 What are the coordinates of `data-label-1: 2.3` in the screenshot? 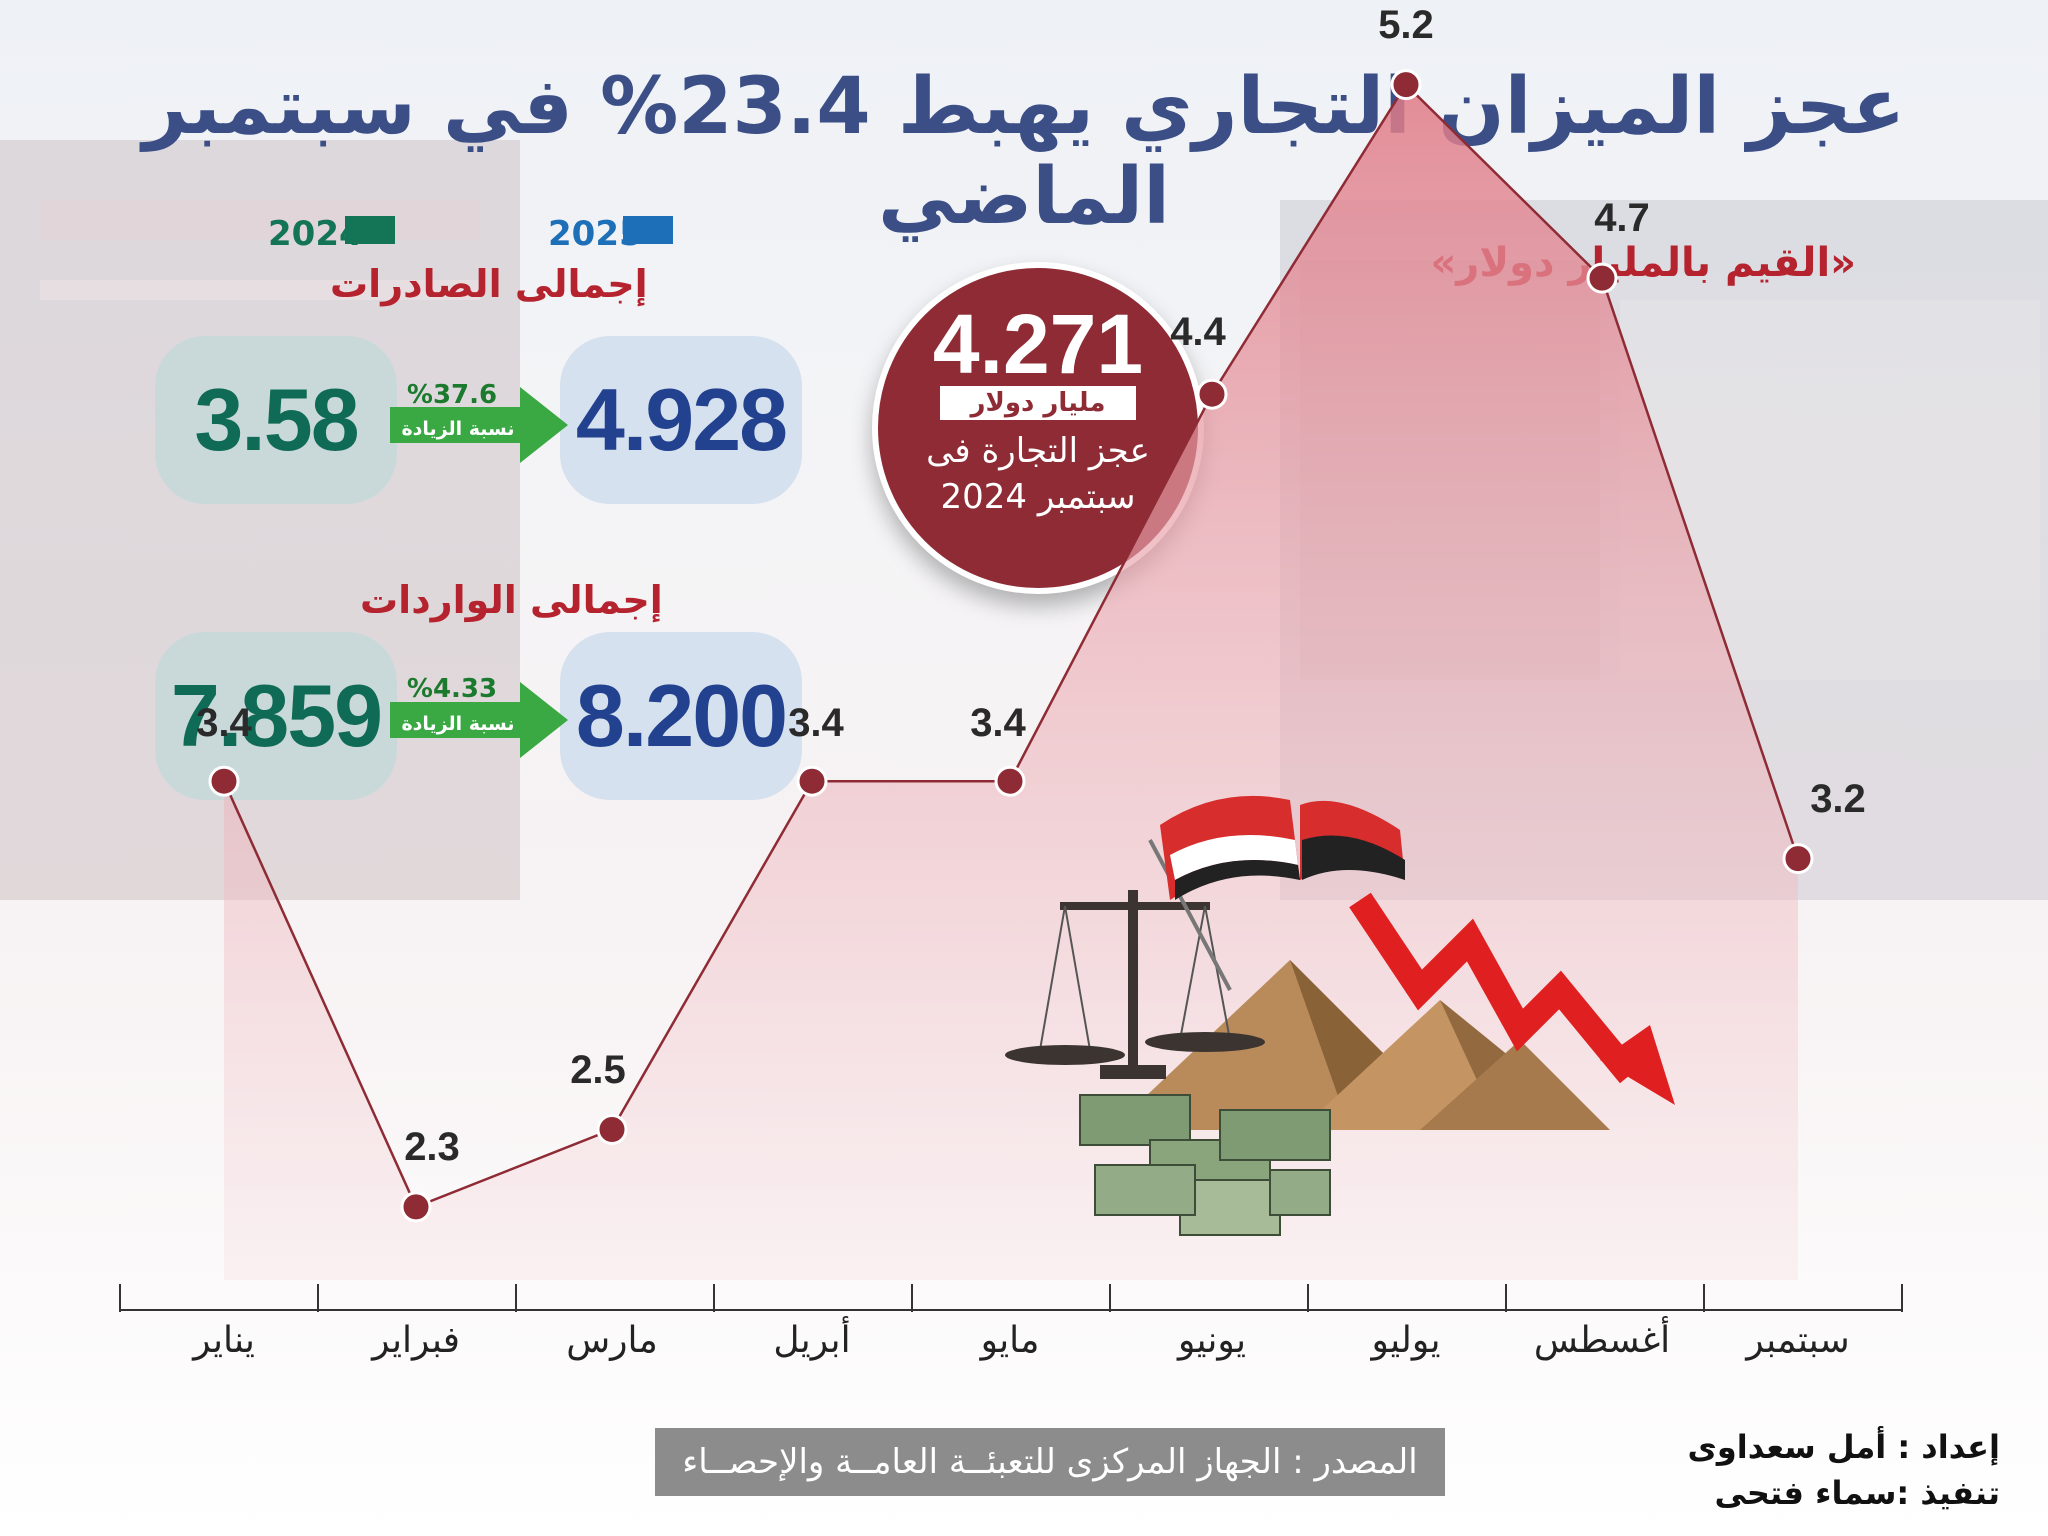 It's located at (432, 1146).